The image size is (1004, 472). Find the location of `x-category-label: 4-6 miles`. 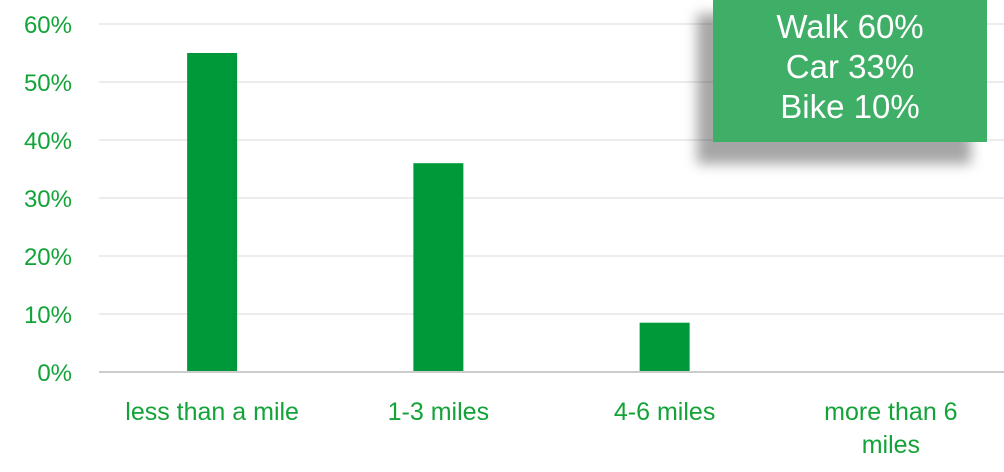

x-category-label: 4-6 miles is located at coordinates (664, 412).